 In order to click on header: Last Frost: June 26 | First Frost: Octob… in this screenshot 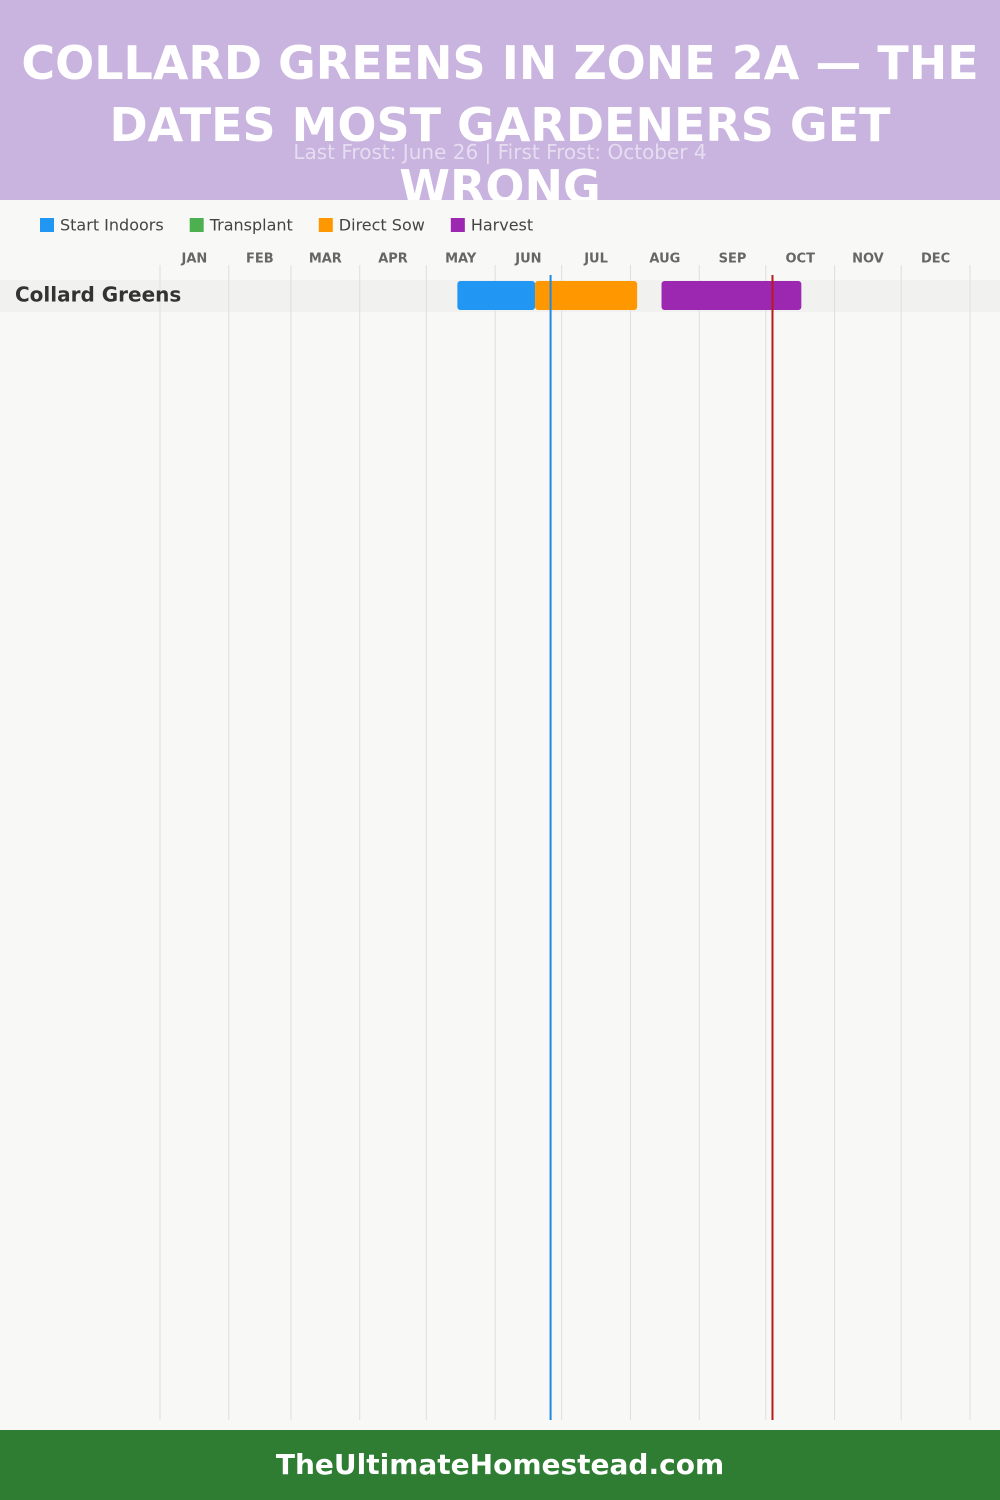, I will do `click(500, 100)`.